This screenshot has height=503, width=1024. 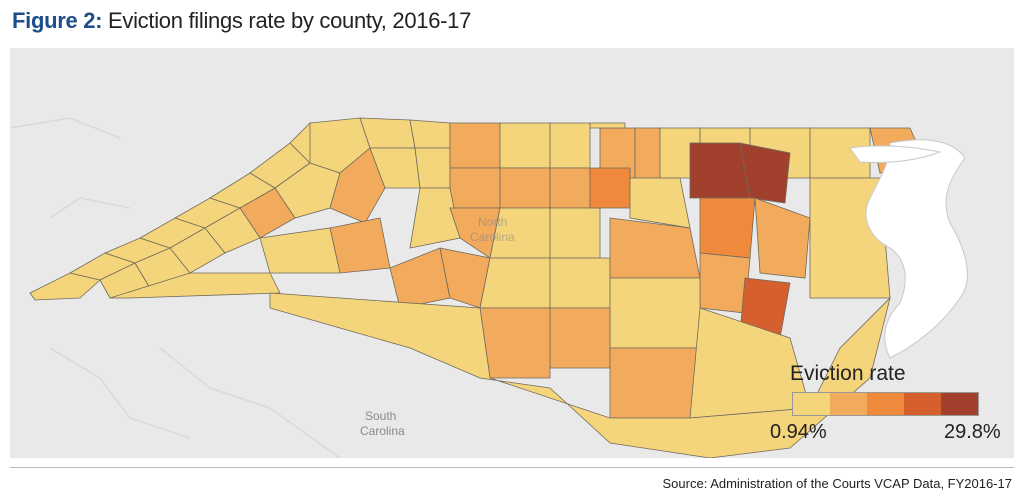 What do you see at coordinates (895, 154) in the screenshot?
I see `albemarle-sound` at bounding box center [895, 154].